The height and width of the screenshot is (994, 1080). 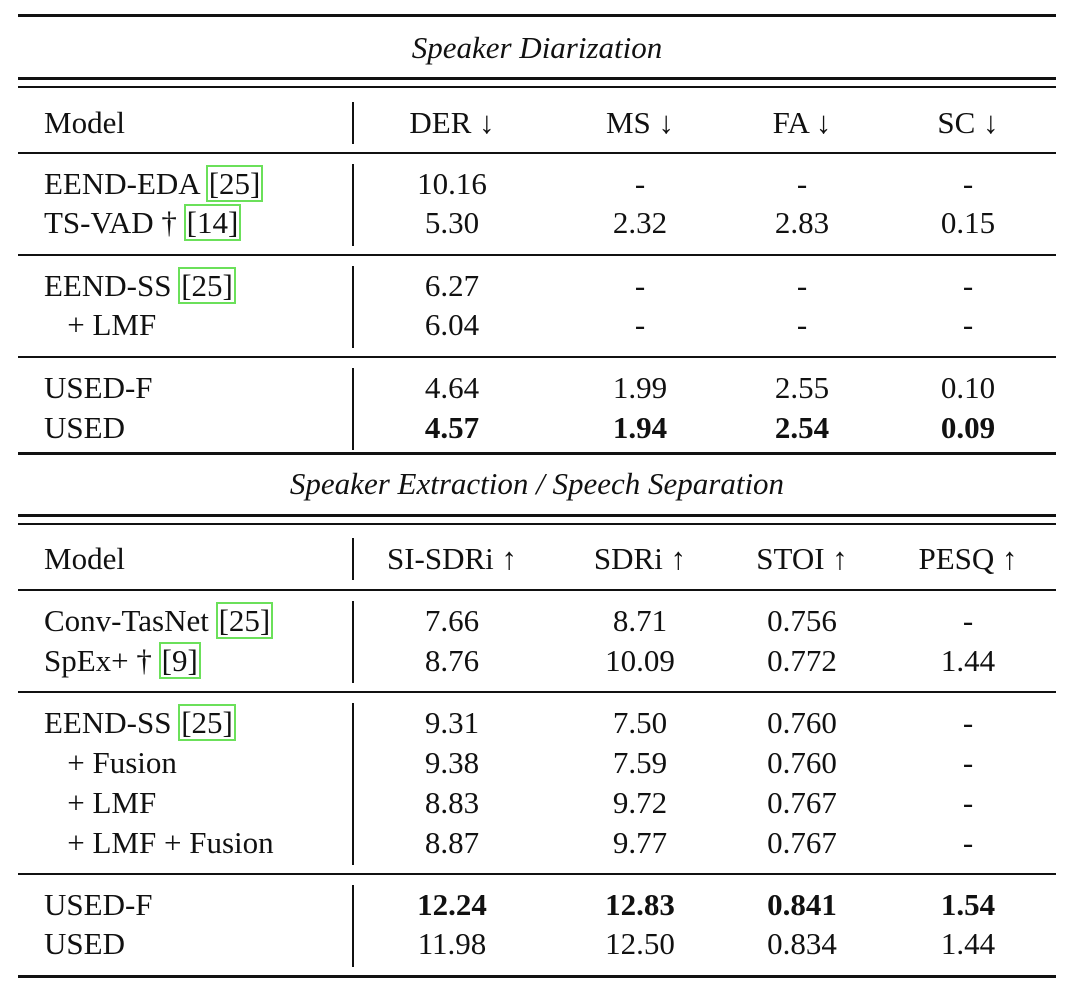 What do you see at coordinates (968, 222) in the screenshot?
I see `table-cell: 0.15` at bounding box center [968, 222].